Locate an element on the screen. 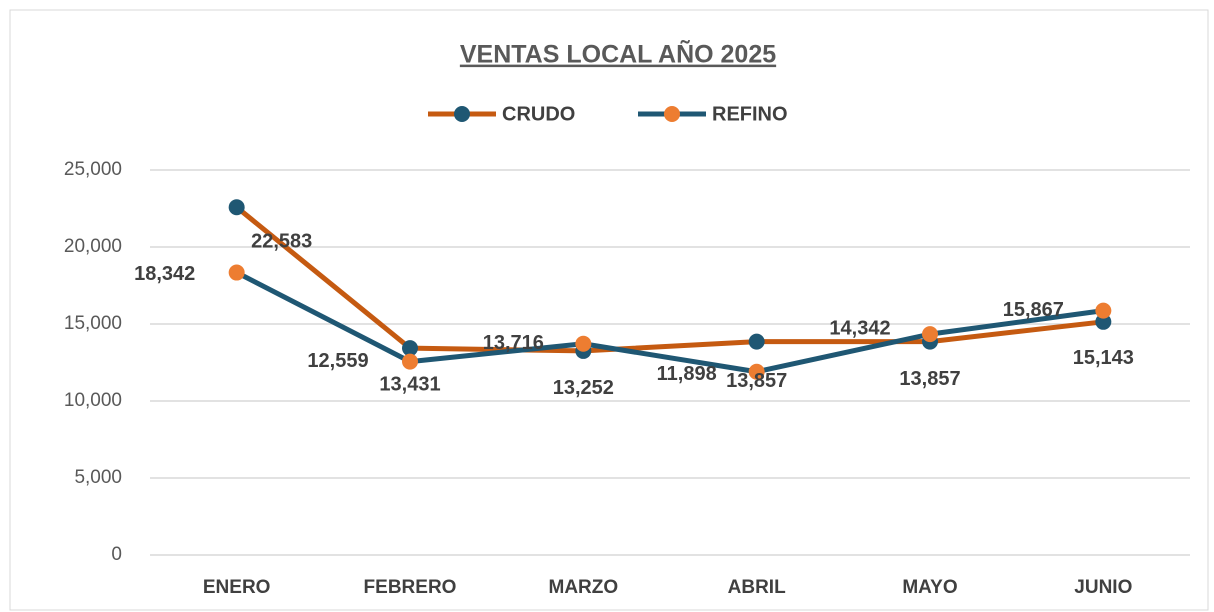 Image resolution: width=1214 pixels, height=612 pixels. x-tick-label: JUNIO is located at coordinates (1103, 587).